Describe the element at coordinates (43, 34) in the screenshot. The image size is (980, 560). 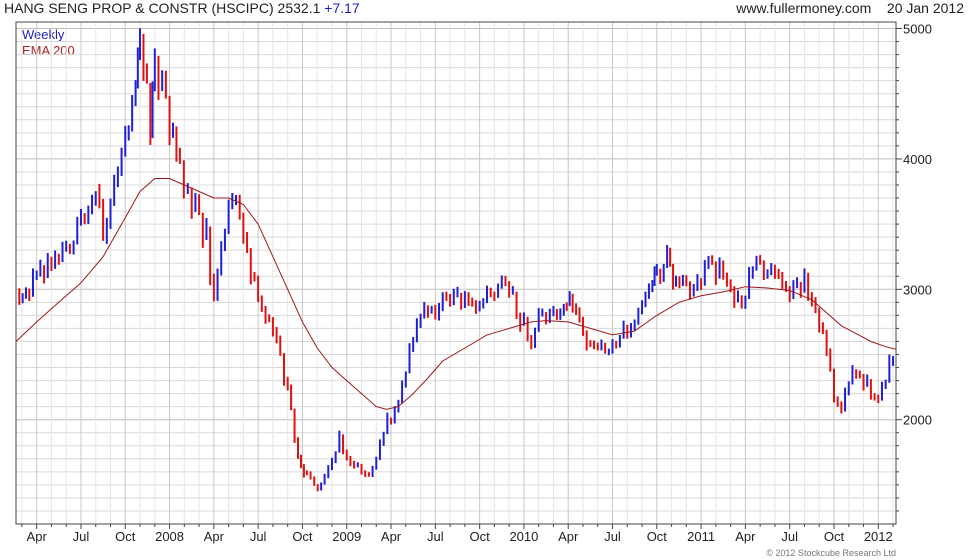
I see `legend-weekly: Weekly` at that location.